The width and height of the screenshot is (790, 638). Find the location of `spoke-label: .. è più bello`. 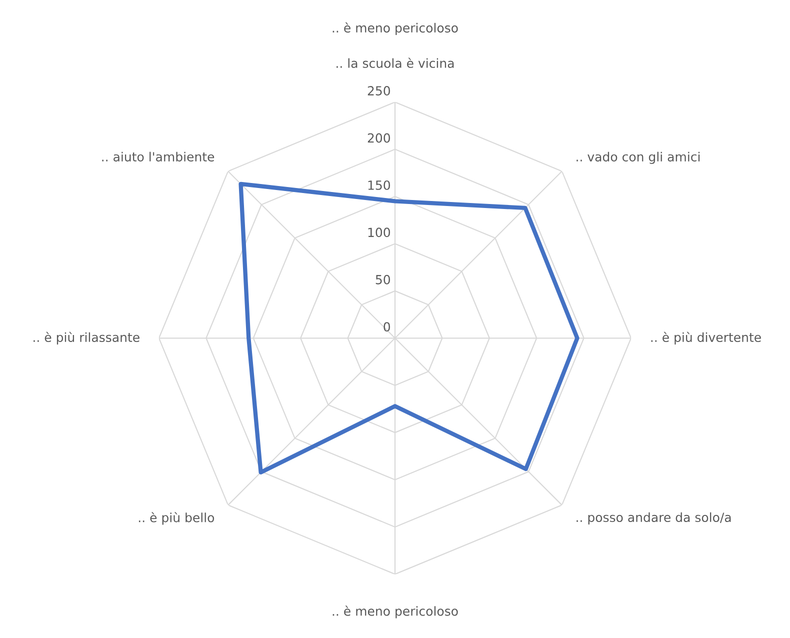

spoke-label: .. è più bello is located at coordinates (176, 518).